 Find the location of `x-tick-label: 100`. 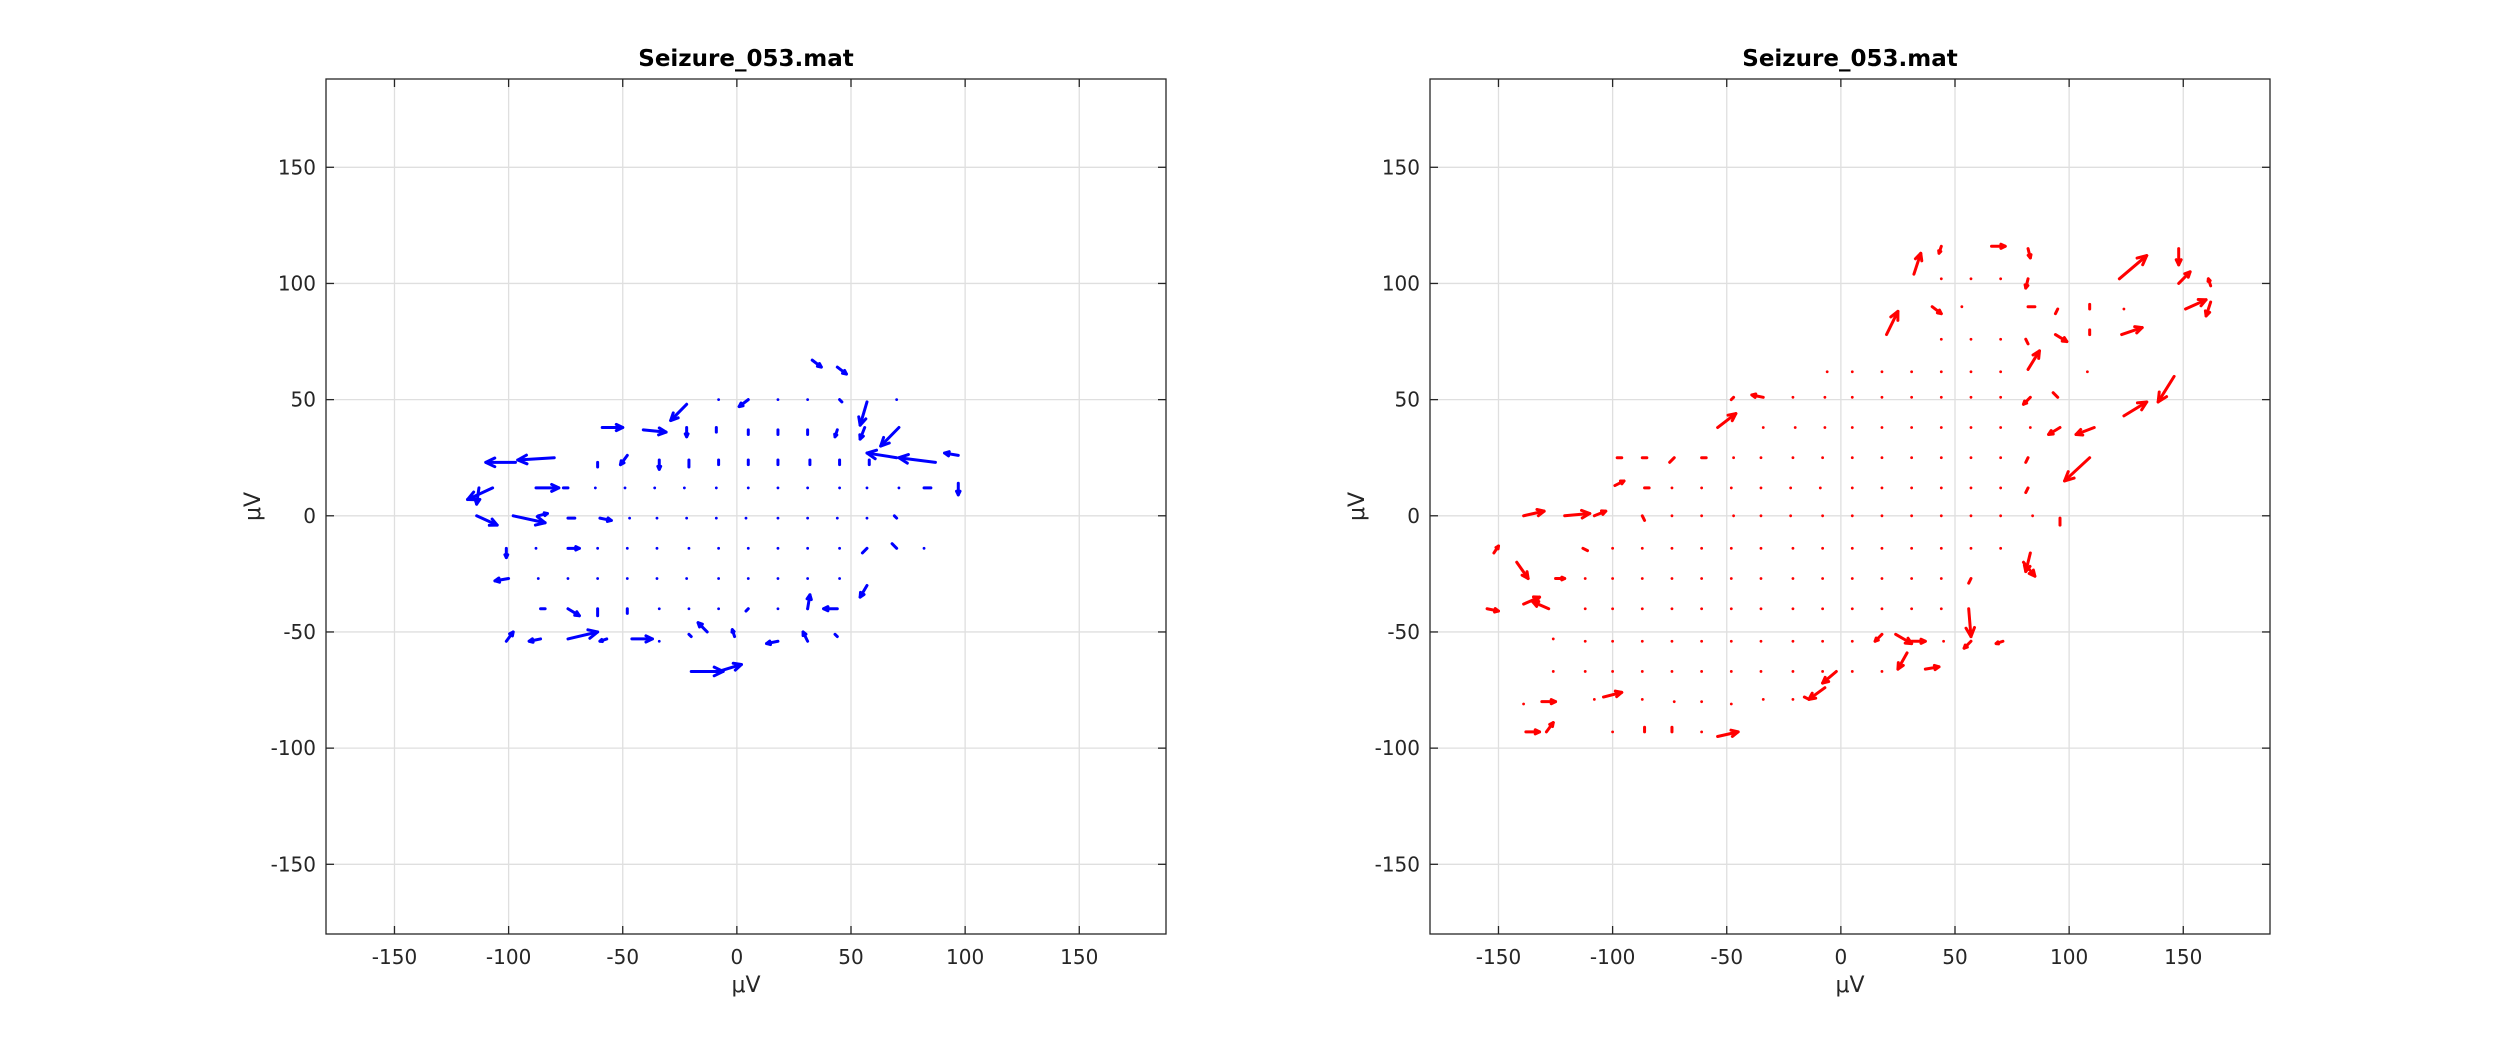

x-tick-label: 100 is located at coordinates (965, 957).